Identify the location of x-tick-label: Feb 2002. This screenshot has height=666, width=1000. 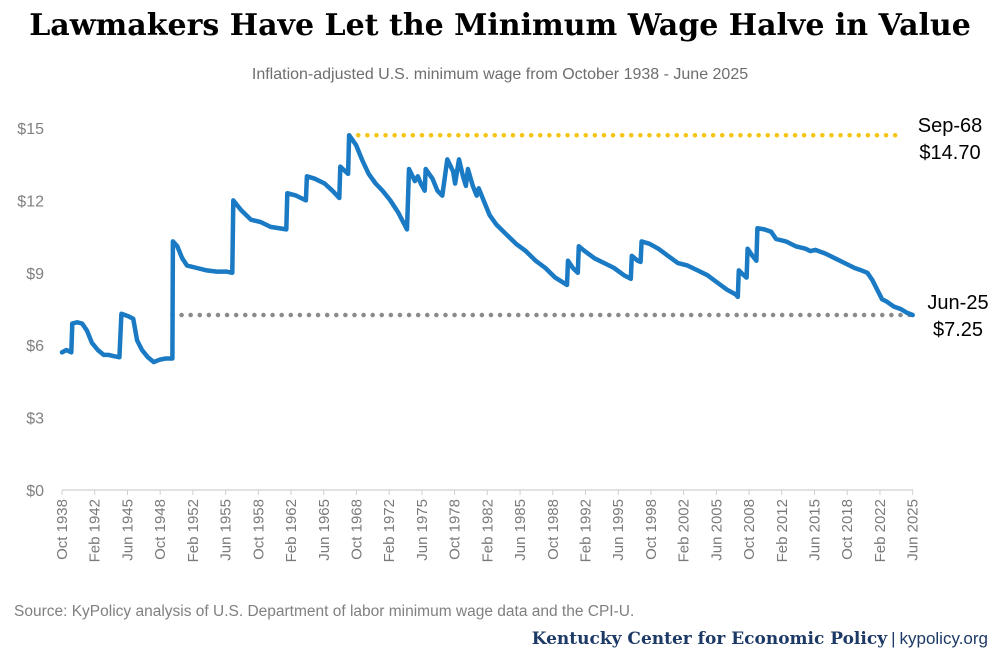
(684, 530).